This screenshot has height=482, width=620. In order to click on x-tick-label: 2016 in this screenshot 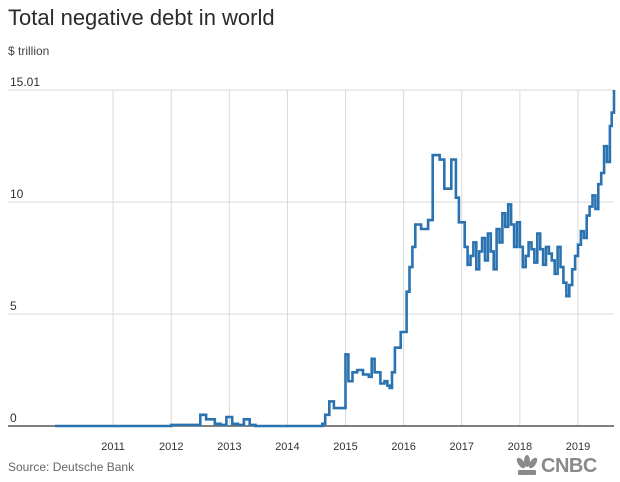, I will do `click(403, 447)`.